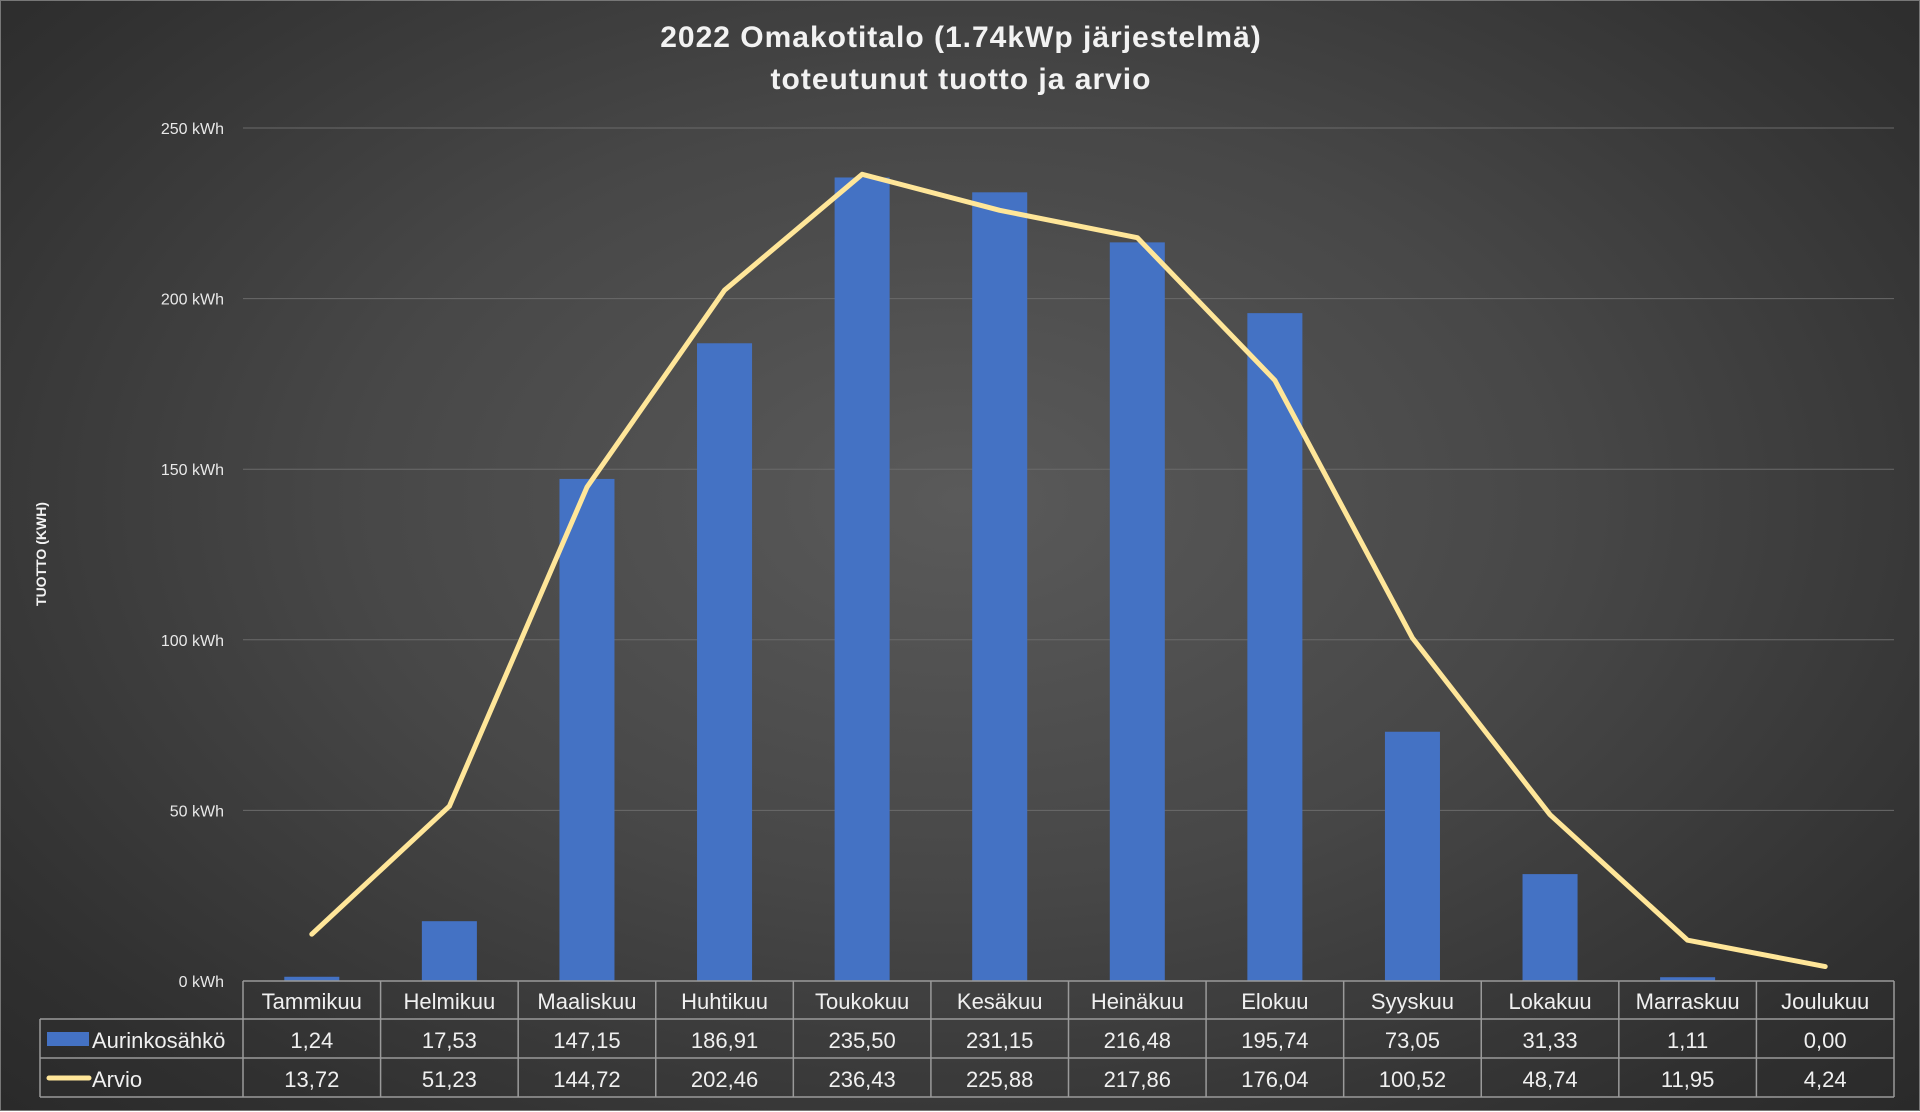 This screenshot has height=1112, width=1920. What do you see at coordinates (1412, 1040) in the screenshot?
I see `table-cell-aurinkosahko: 73,05` at bounding box center [1412, 1040].